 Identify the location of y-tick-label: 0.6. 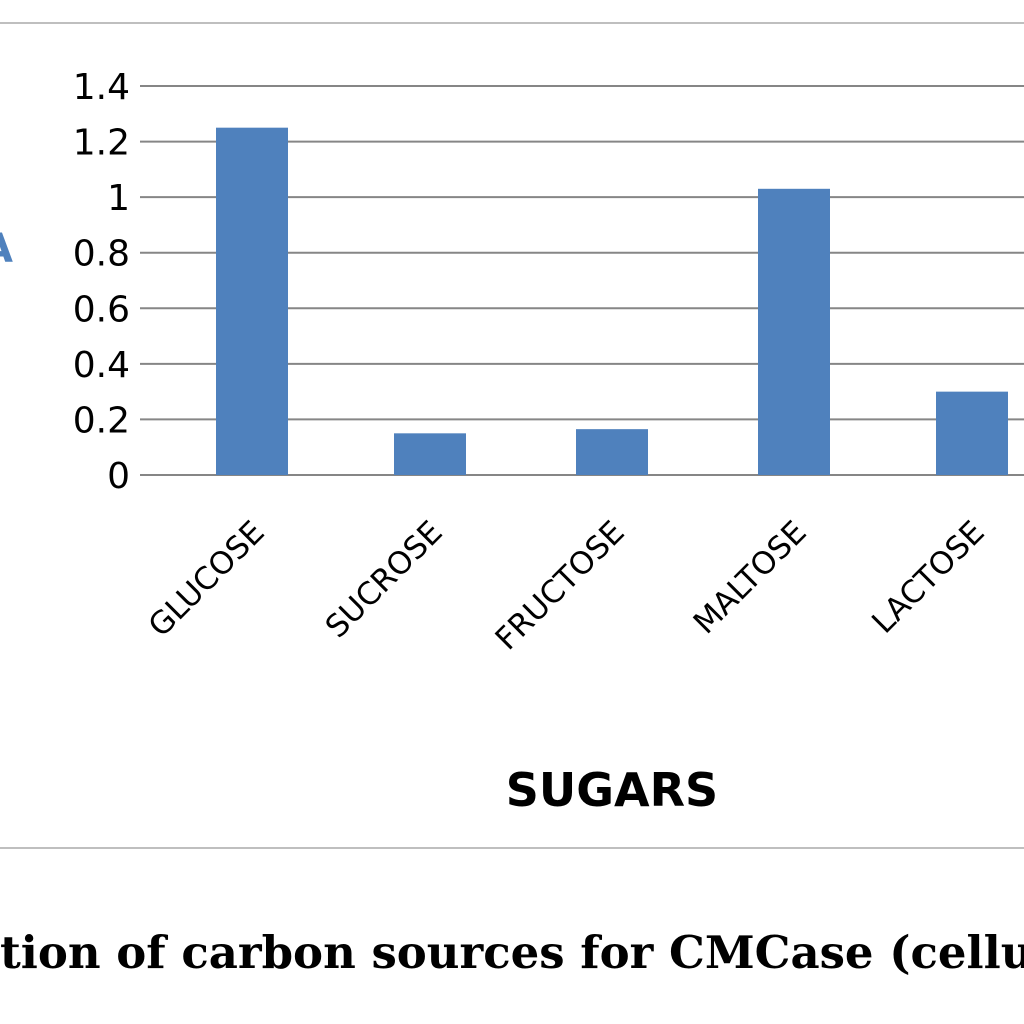
(101, 309).